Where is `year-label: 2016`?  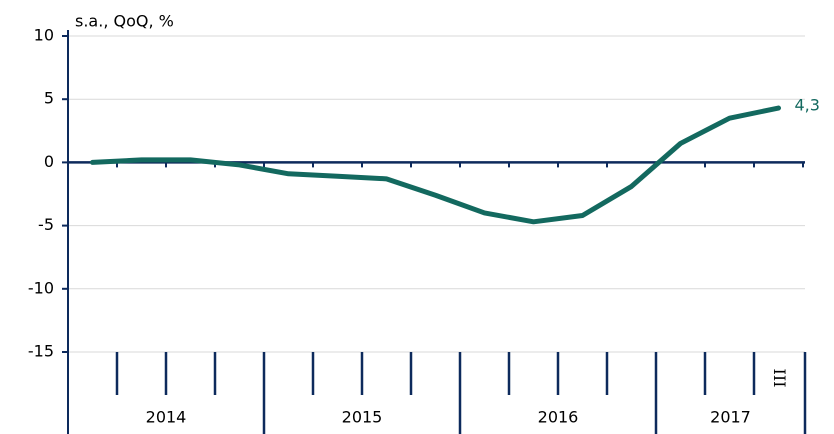 year-label: 2016 is located at coordinates (558, 417).